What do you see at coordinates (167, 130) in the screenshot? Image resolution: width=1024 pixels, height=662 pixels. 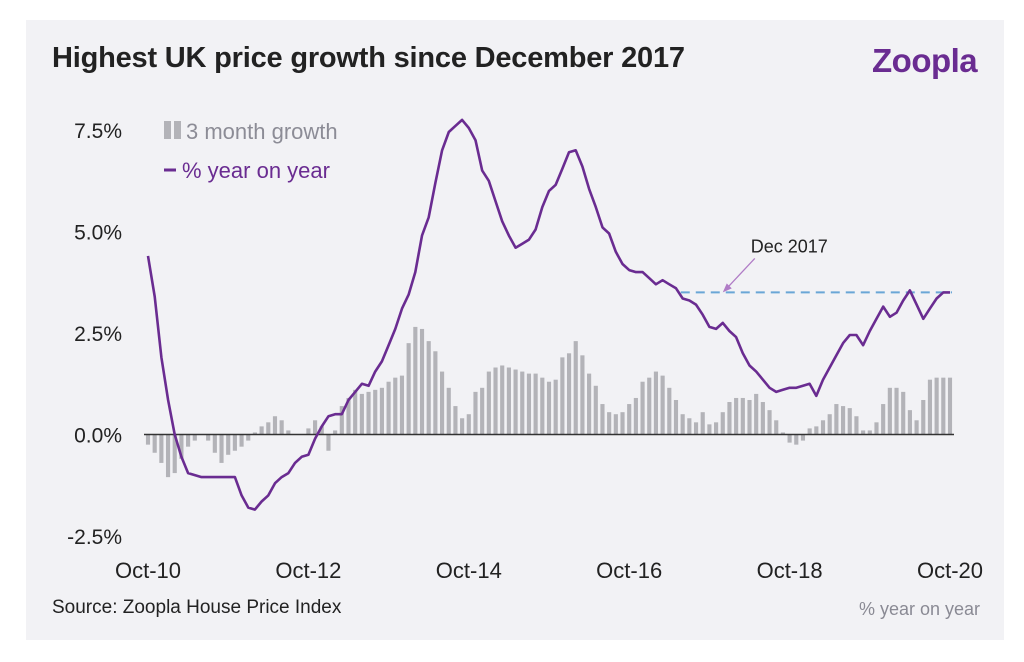 I see `legend-bar-swatch` at bounding box center [167, 130].